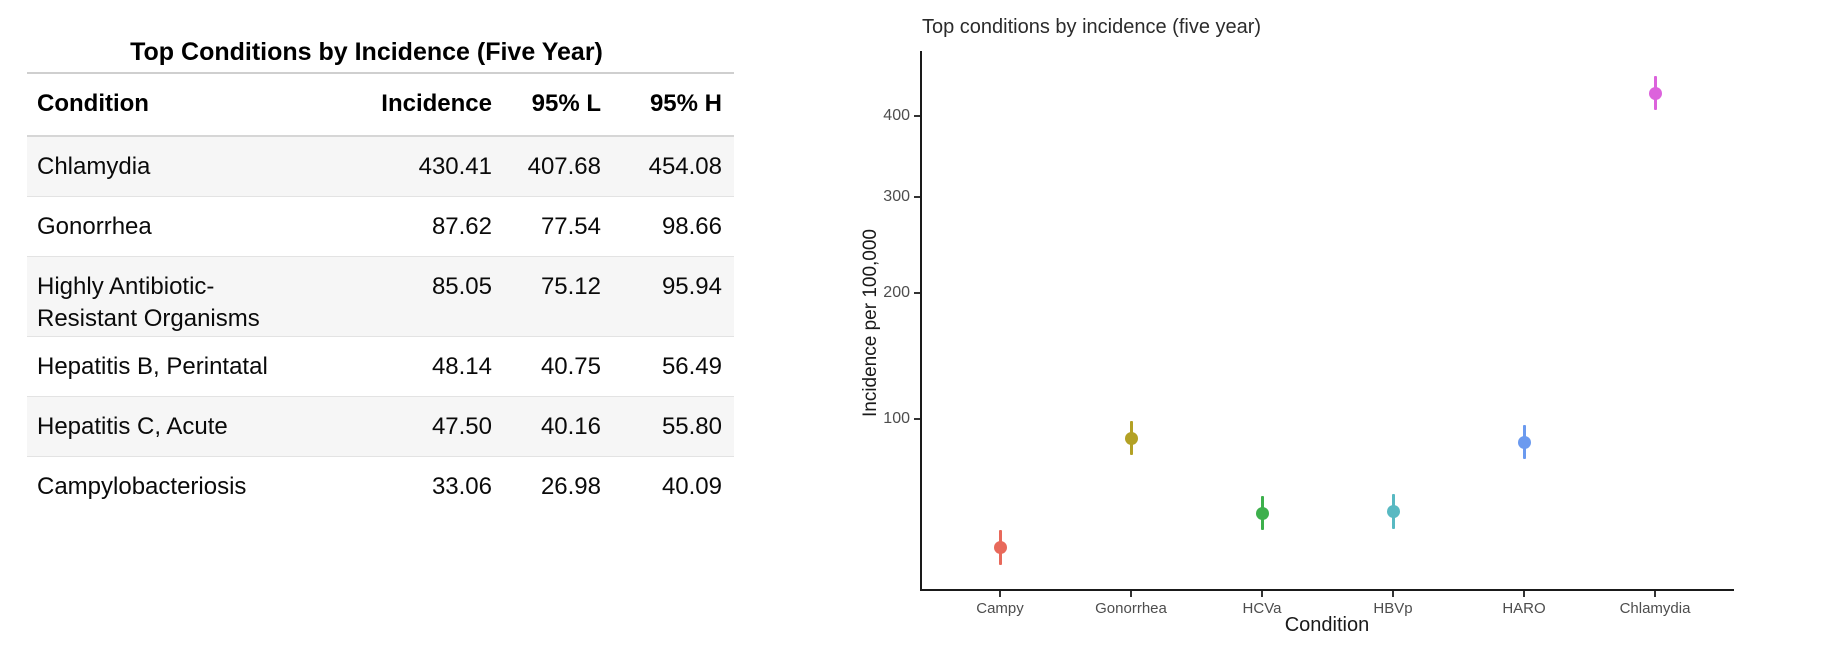 The height and width of the screenshot is (668, 1834). Describe the element at coordinates (366, 52) in the screenshot. I see `table-title: Top Conditions by Incidence (Five Year)` at that location.